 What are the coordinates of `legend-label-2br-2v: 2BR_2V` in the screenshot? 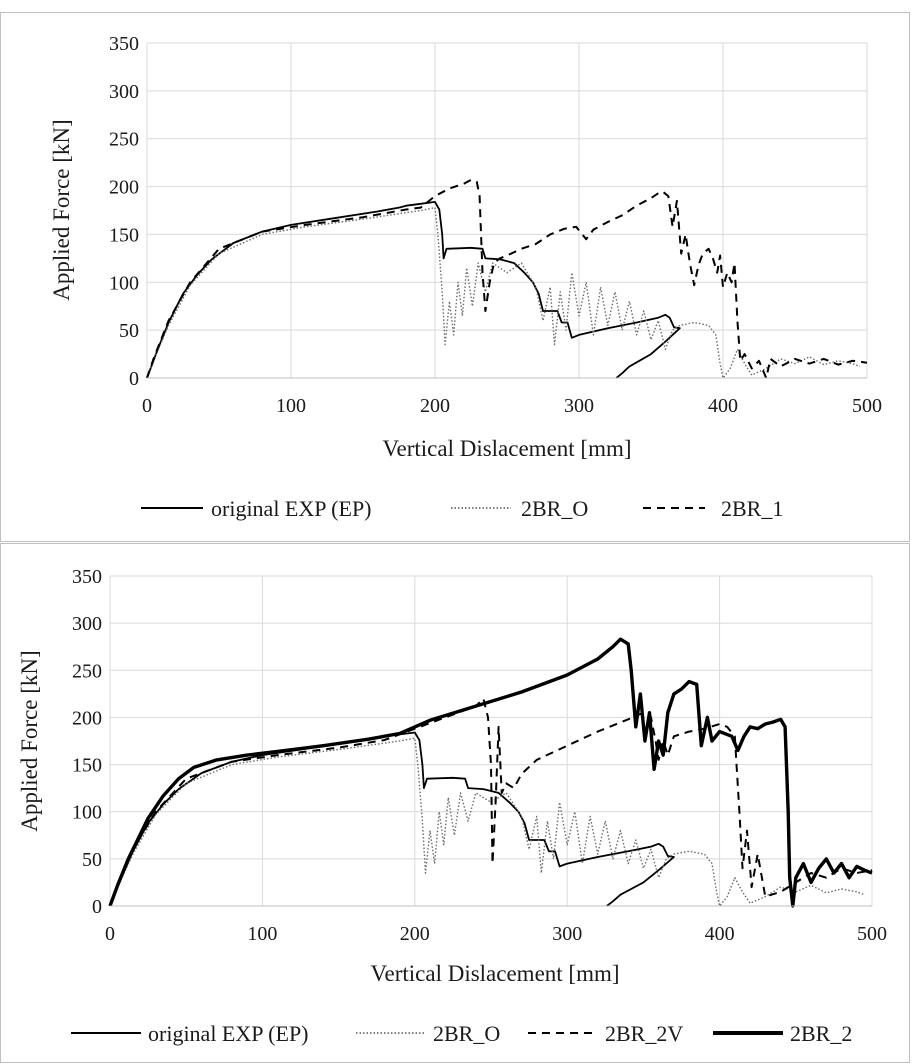 It's located at (644, 1033).